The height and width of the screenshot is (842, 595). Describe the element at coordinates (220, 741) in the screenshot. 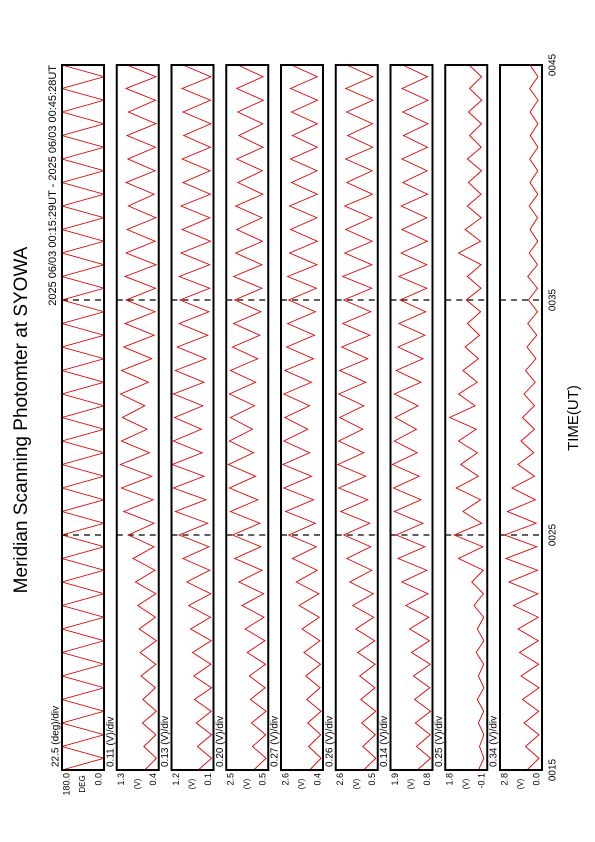

I see `scale-label: 0.20 (V)/div` at that location.